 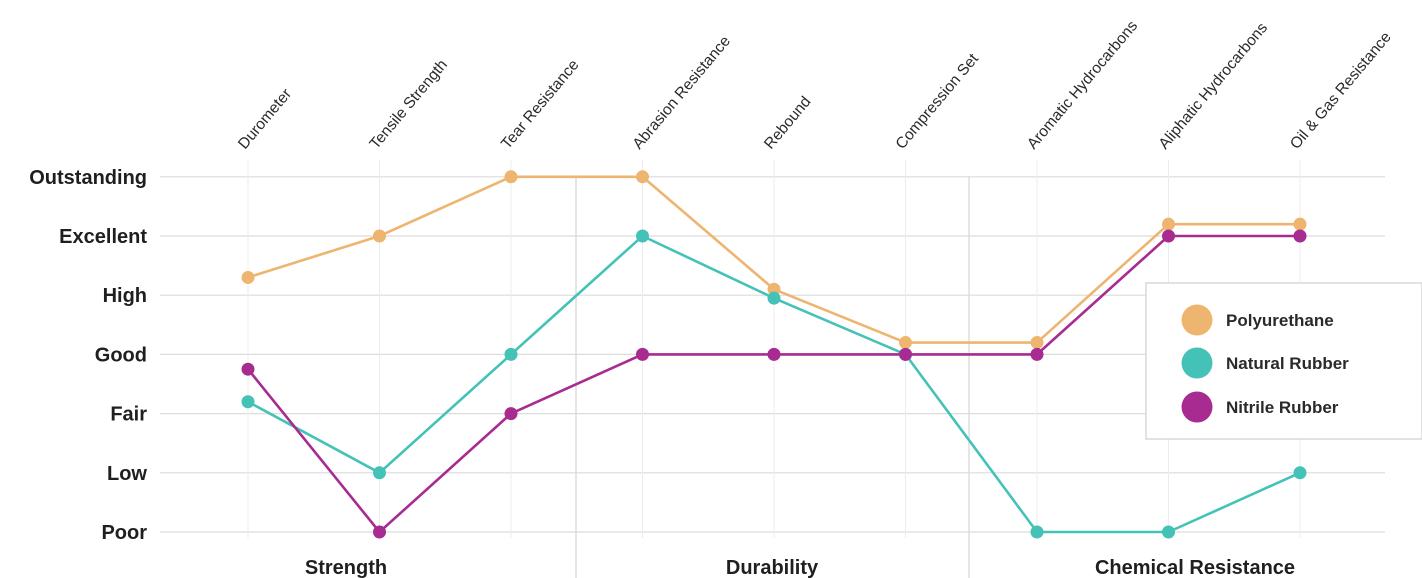 I want to click on x-tick-label: Abrasion Resistance, so click(x=682, y=93).